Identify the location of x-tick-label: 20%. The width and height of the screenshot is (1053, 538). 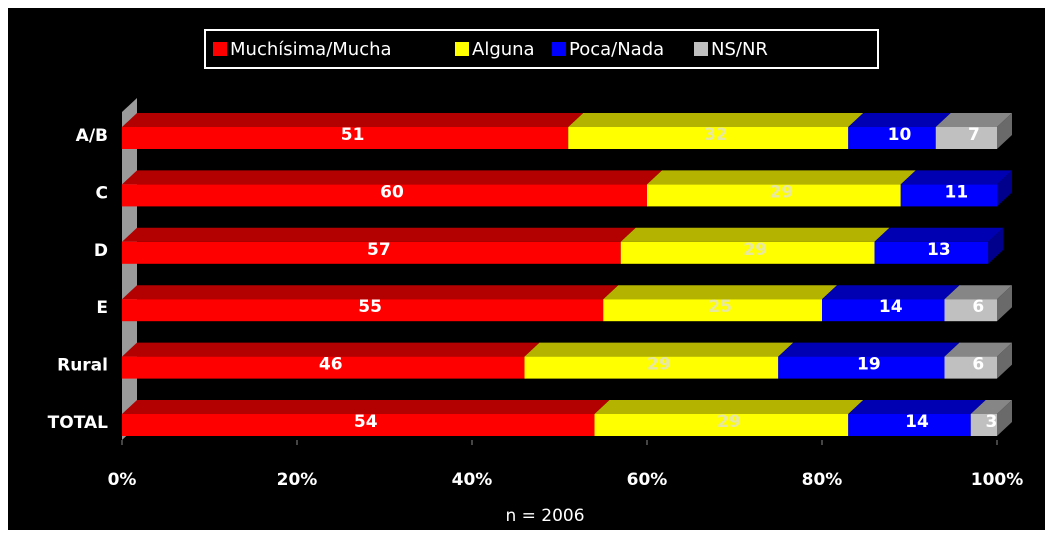
(297, 480).